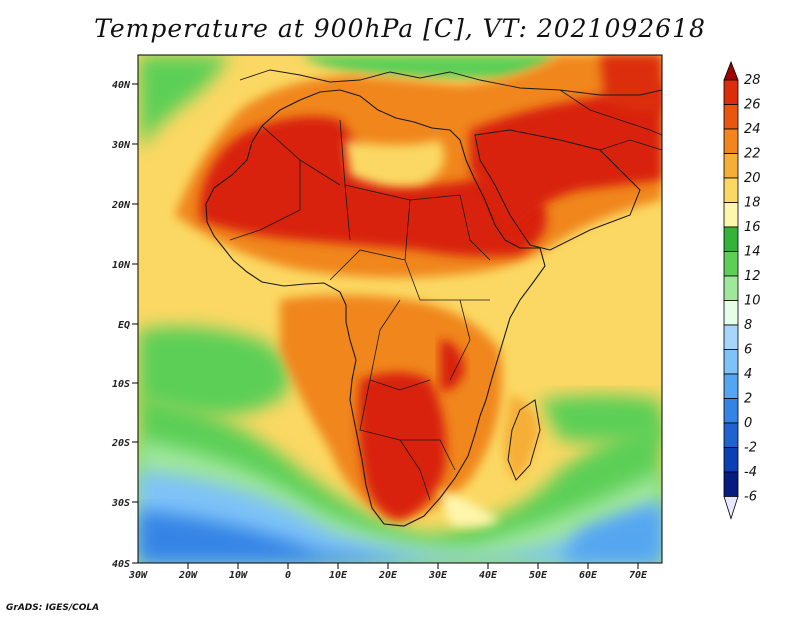 The height and width of the screenshot is (618, 800). What do you see at coordinates (488, 575) in the screenshot?
I see `lon-label-40e: 40E` at bounding box center [488, 575].